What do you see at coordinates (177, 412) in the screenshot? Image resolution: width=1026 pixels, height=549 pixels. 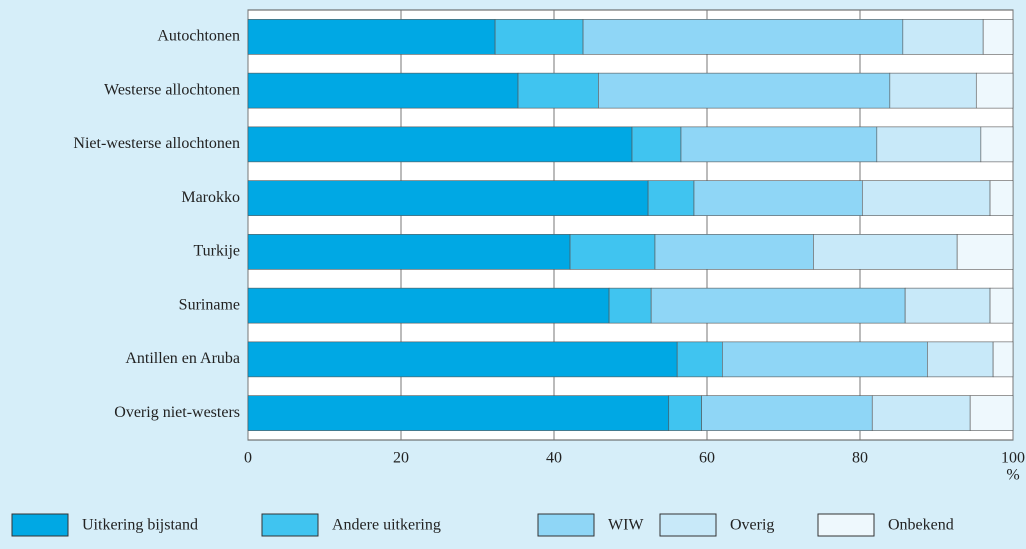 I see `y-tick-label: Overig niet-westers` at bounding box center [177, 412].